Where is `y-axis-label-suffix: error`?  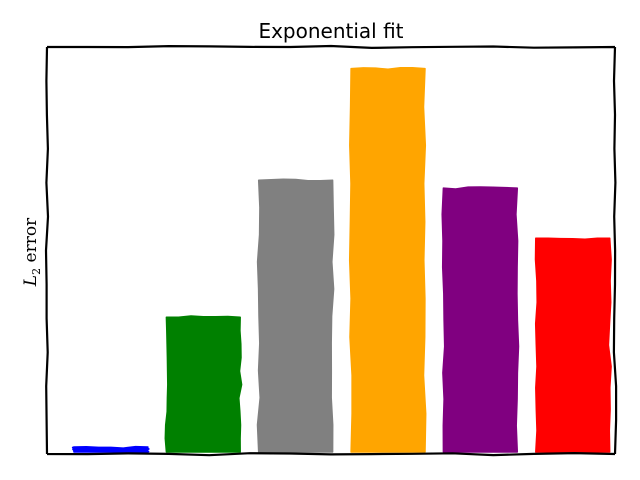 y-axis-label-suffix: error is located at coordinates (31, 242).